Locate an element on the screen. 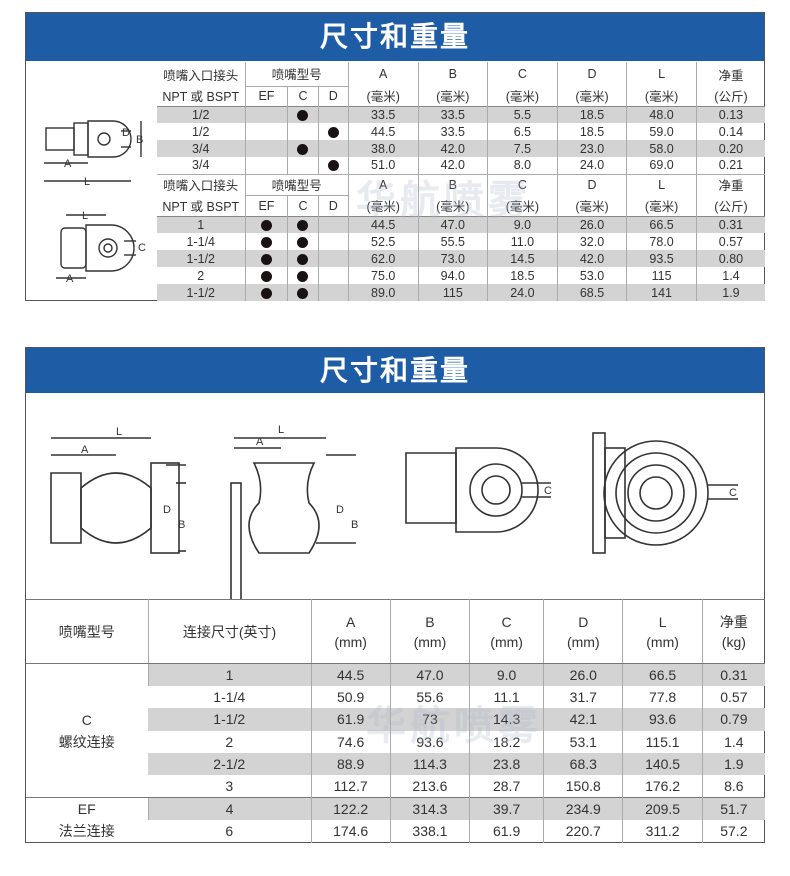 This screenshot has width=790, height=876. col-header-2: C (mm) is located at coordinates (506, 631).